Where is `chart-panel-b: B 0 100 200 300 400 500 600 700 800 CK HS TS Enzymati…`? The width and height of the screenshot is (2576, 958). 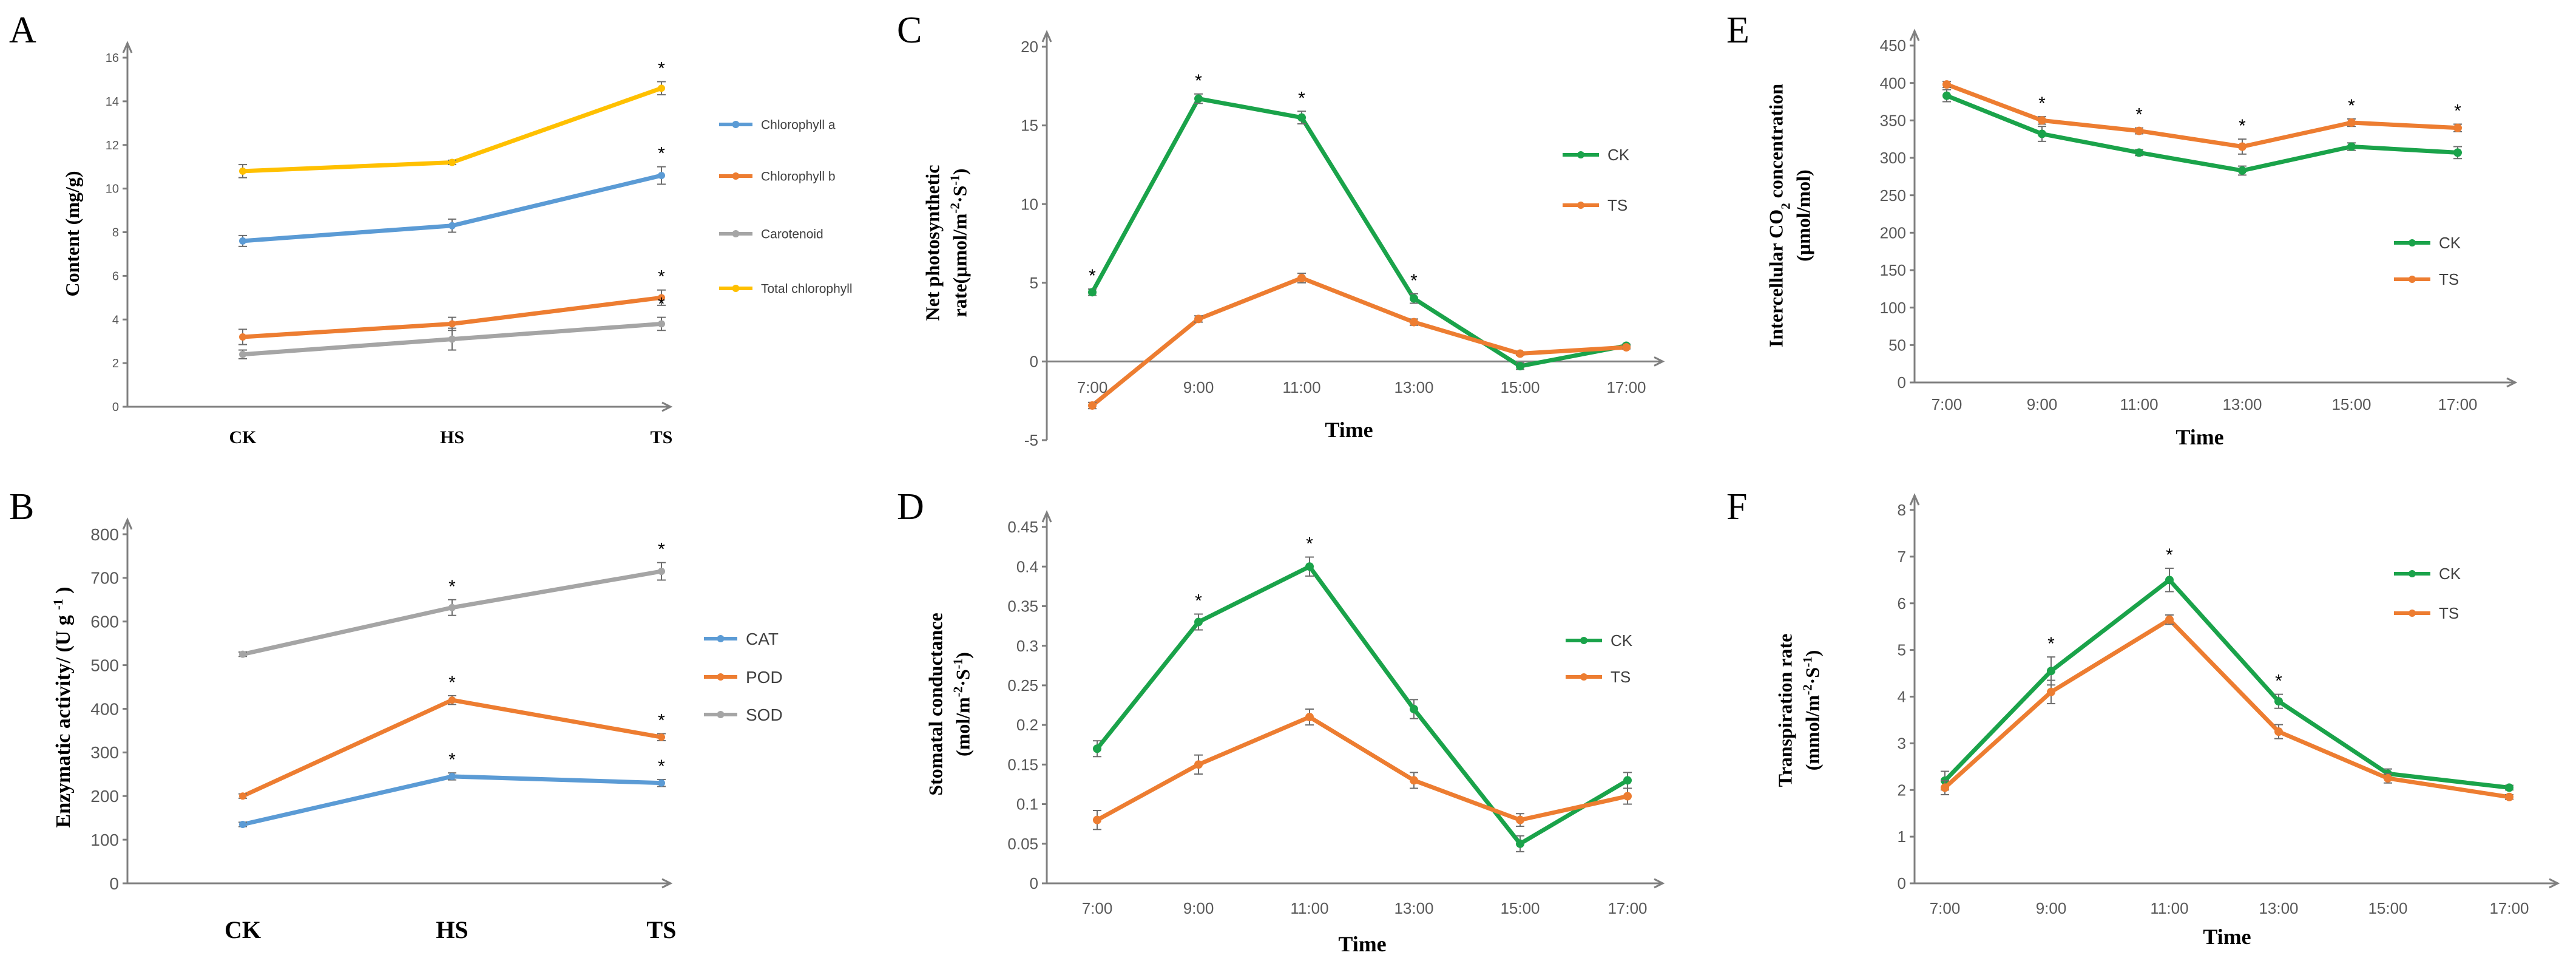 chart-panel-b: B 0 100 200 300 400 500 600 700 800 CK HS TS Enzymati… is located at coordinates (396, 714).